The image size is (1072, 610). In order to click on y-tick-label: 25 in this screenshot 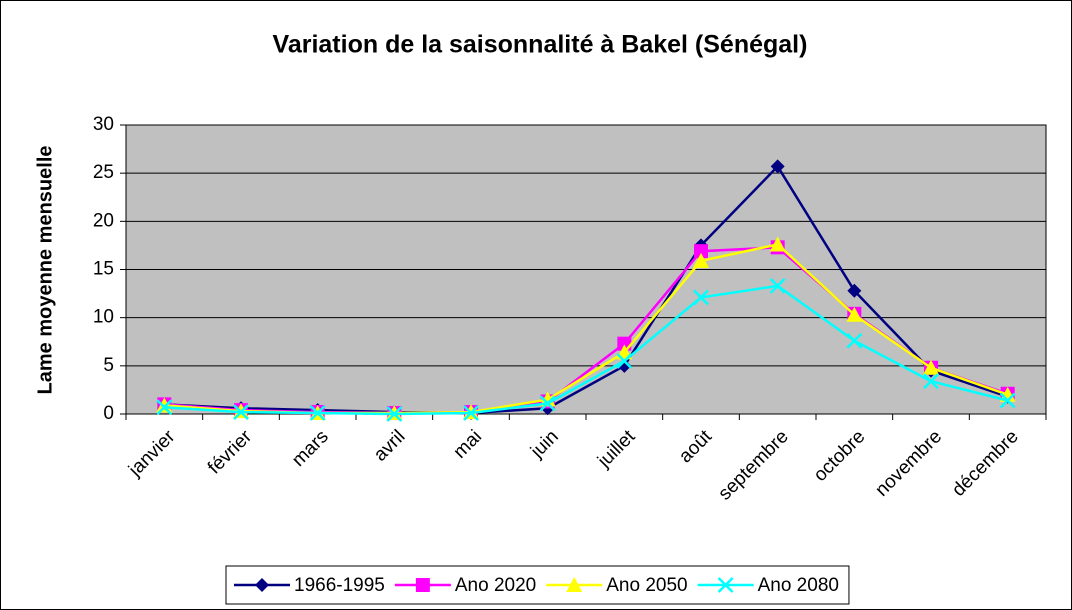, I will do `click(103, 172)`.